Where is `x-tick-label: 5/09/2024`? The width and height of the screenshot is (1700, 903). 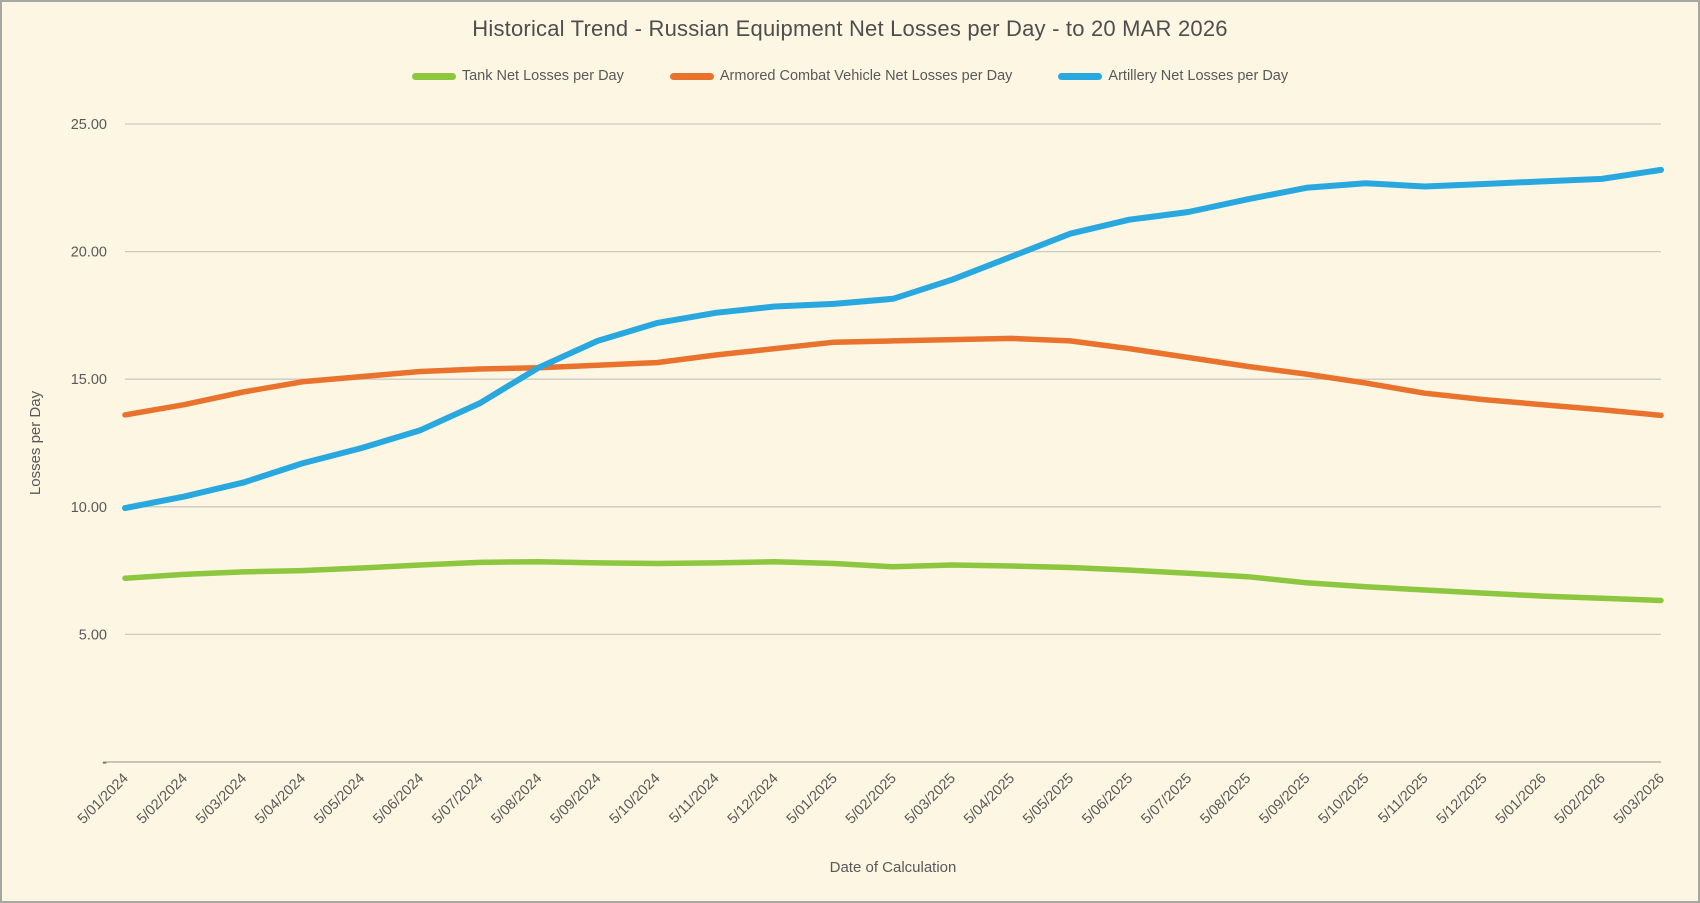
x-tick-label: 5/09/2024 is located at coordinates (576, 799).